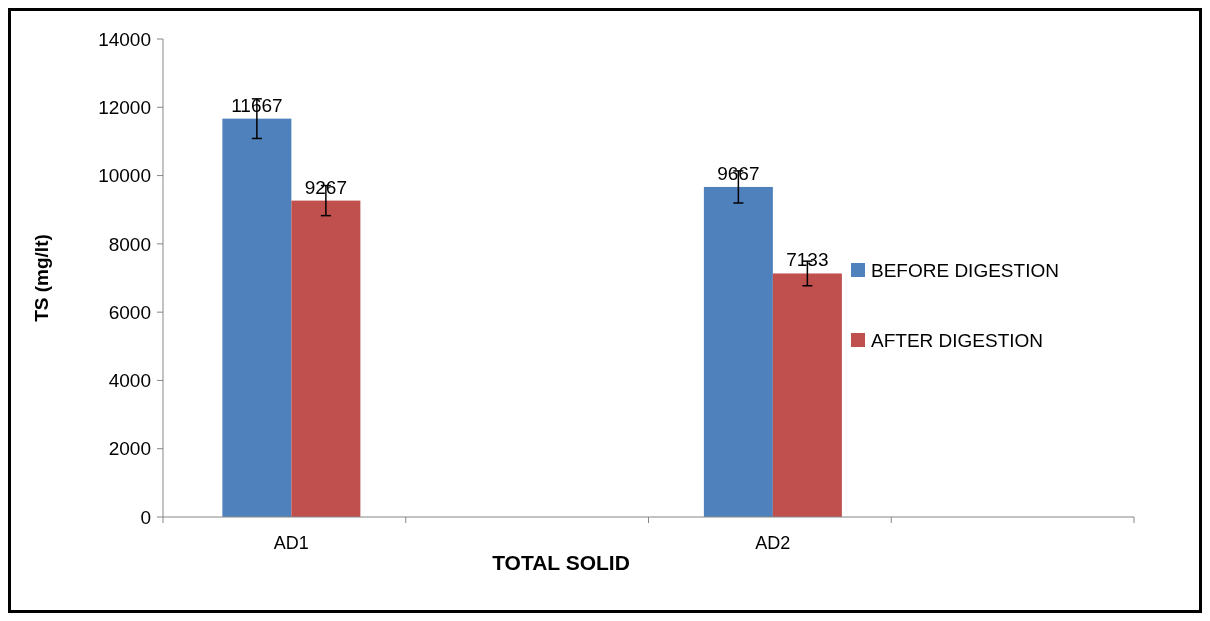 The image size is (1210, 621). Describe the element at coordinates (129, 449) in the screenshot. I see `y-tick-label: 2000` at that location.